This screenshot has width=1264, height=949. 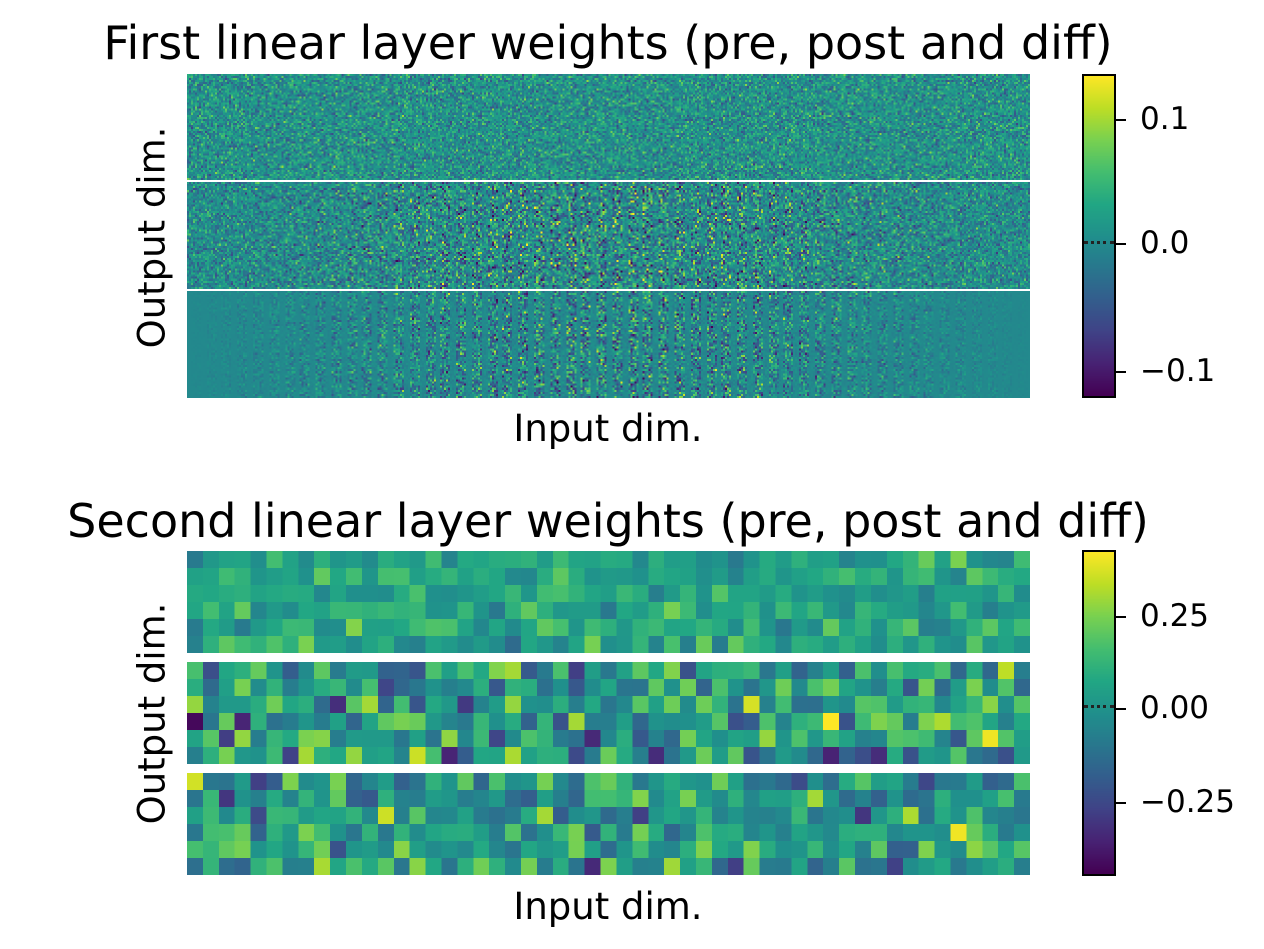 What do you see at coordinates (1175, 708) in the screenshot?
I see `chart2-colorbar-tick-label: 0.00` at bounding box center [1175, 708].